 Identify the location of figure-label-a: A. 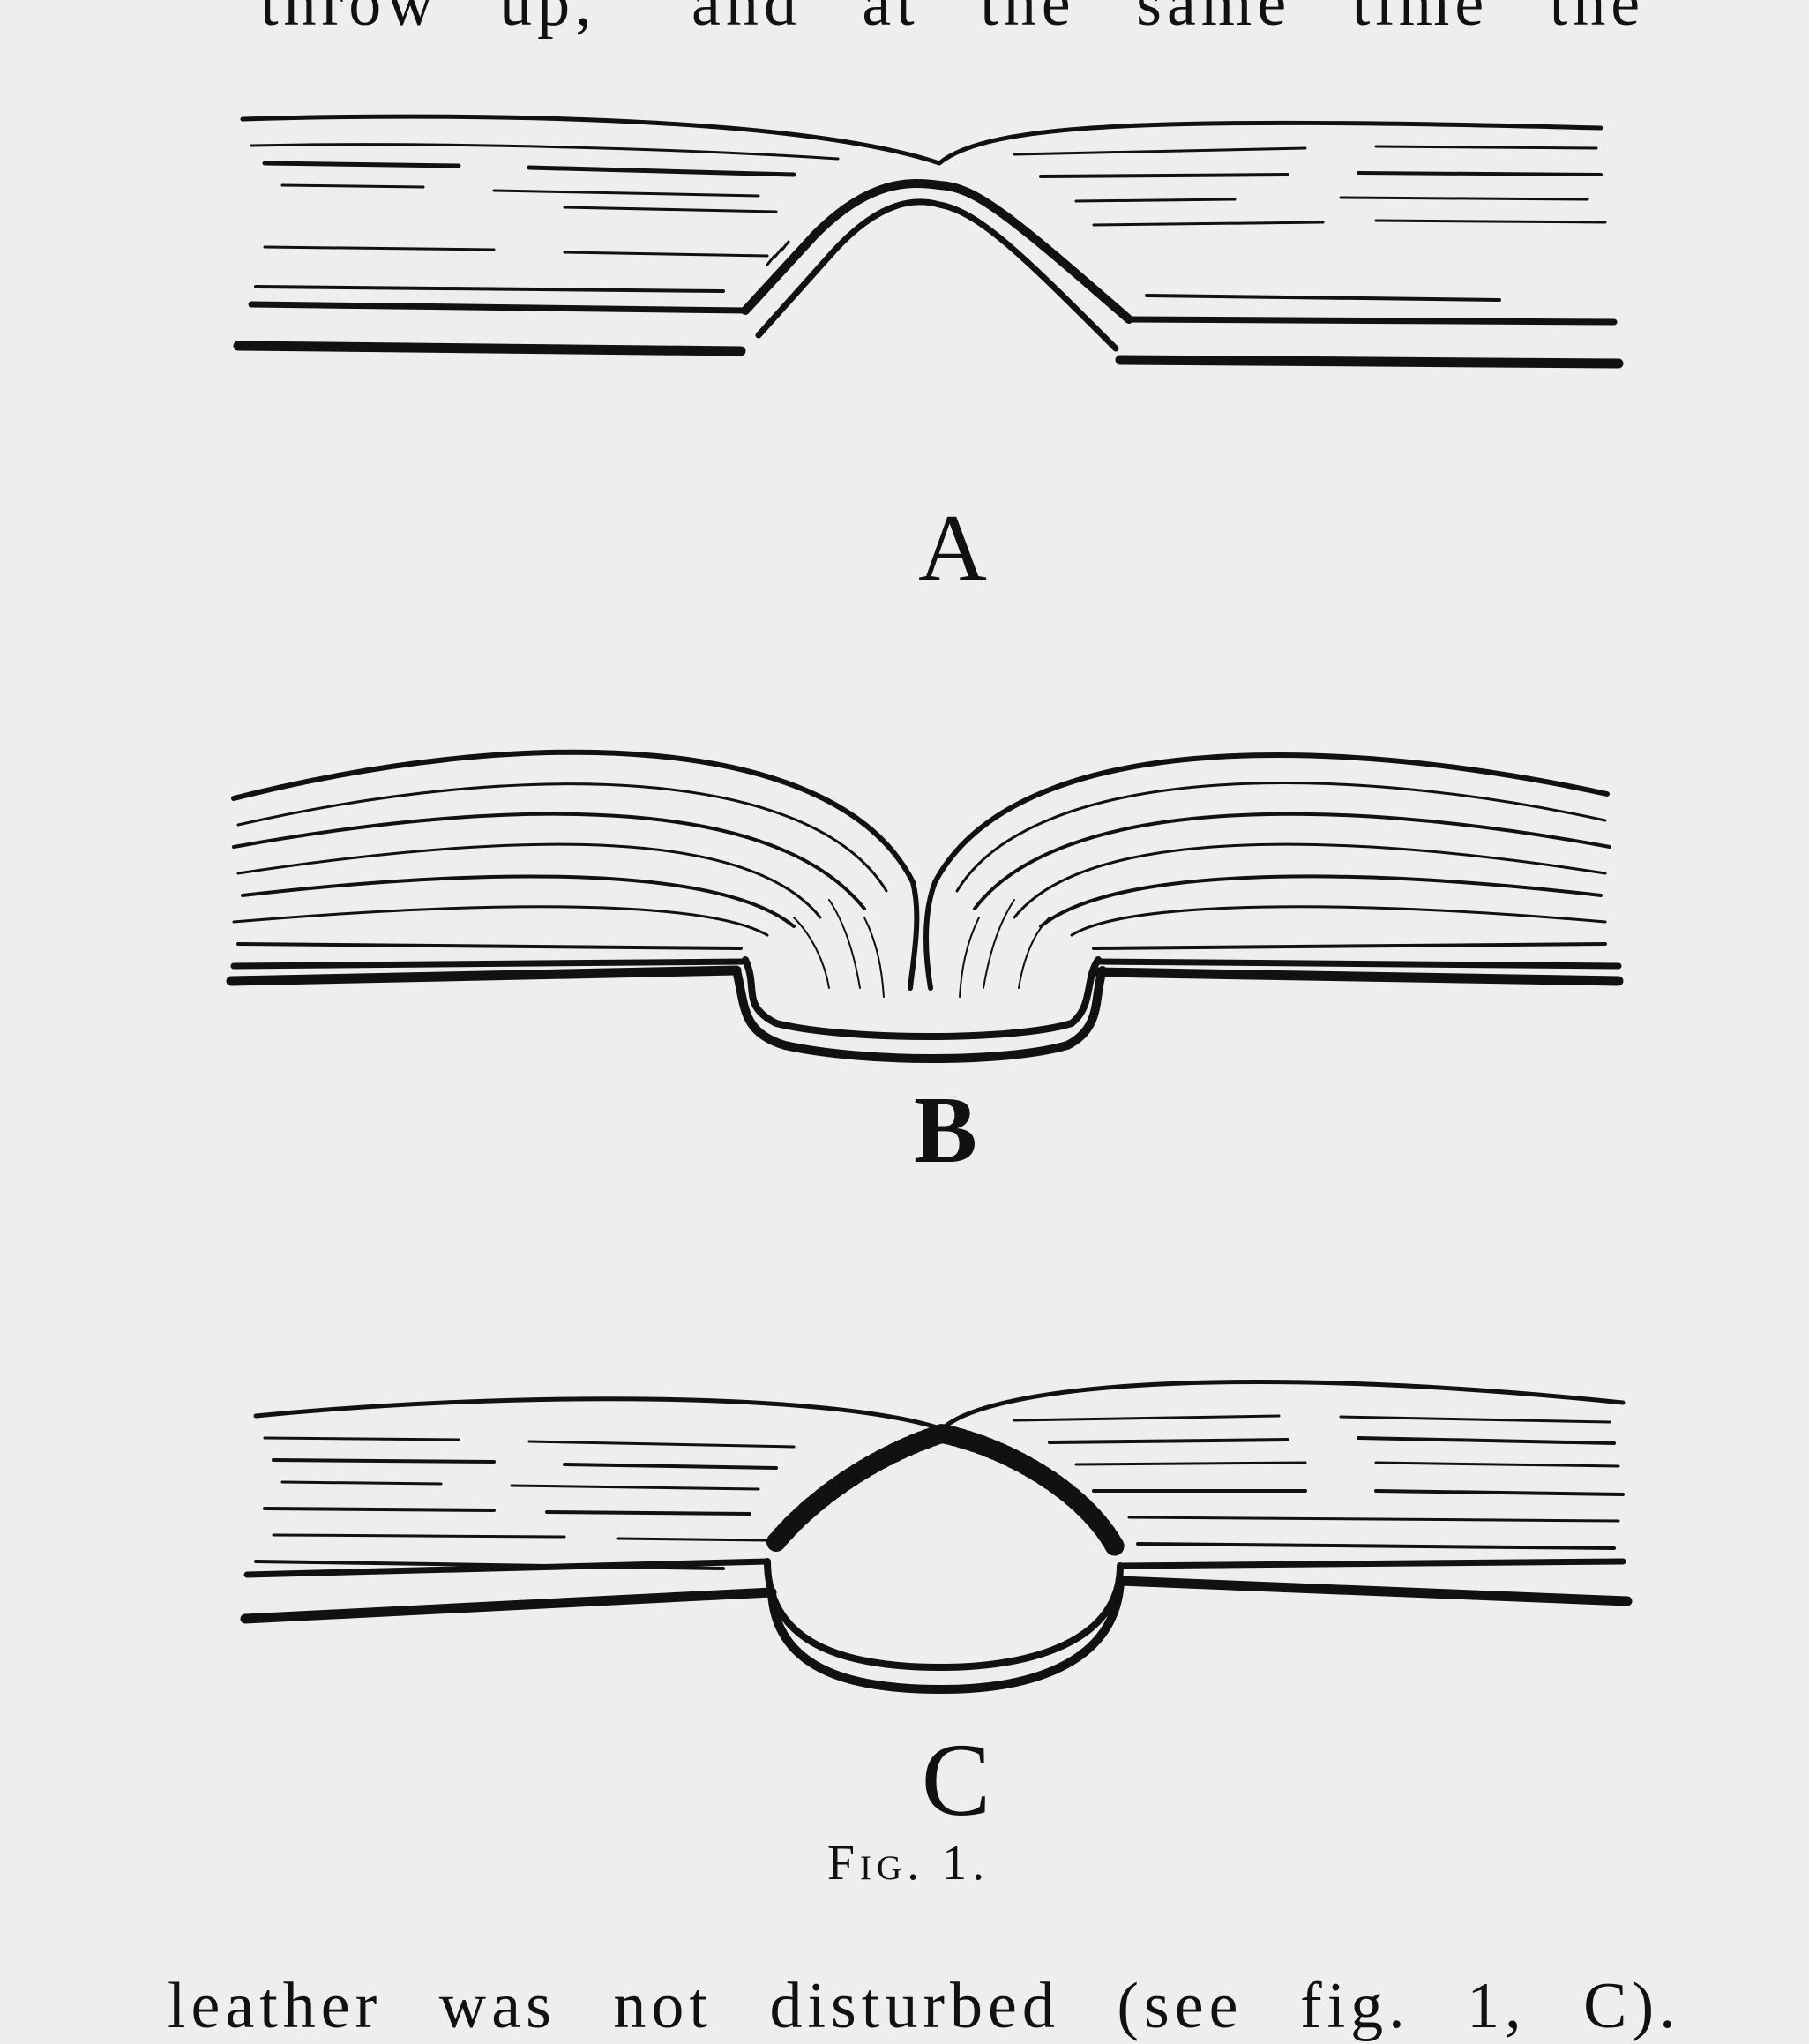
(953, 548).